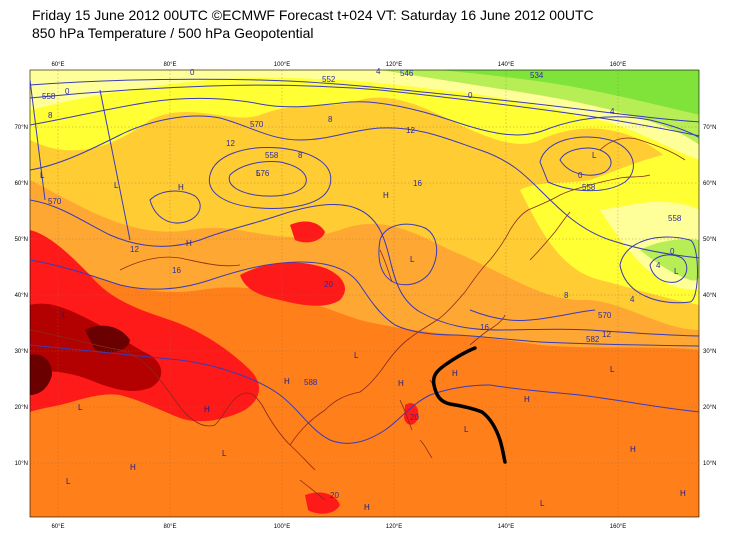 This screenshot has height=538, width=730. Describe the element at coordinates (322, 503) in the screenshot. I see `temp-region-red-south` at that location.